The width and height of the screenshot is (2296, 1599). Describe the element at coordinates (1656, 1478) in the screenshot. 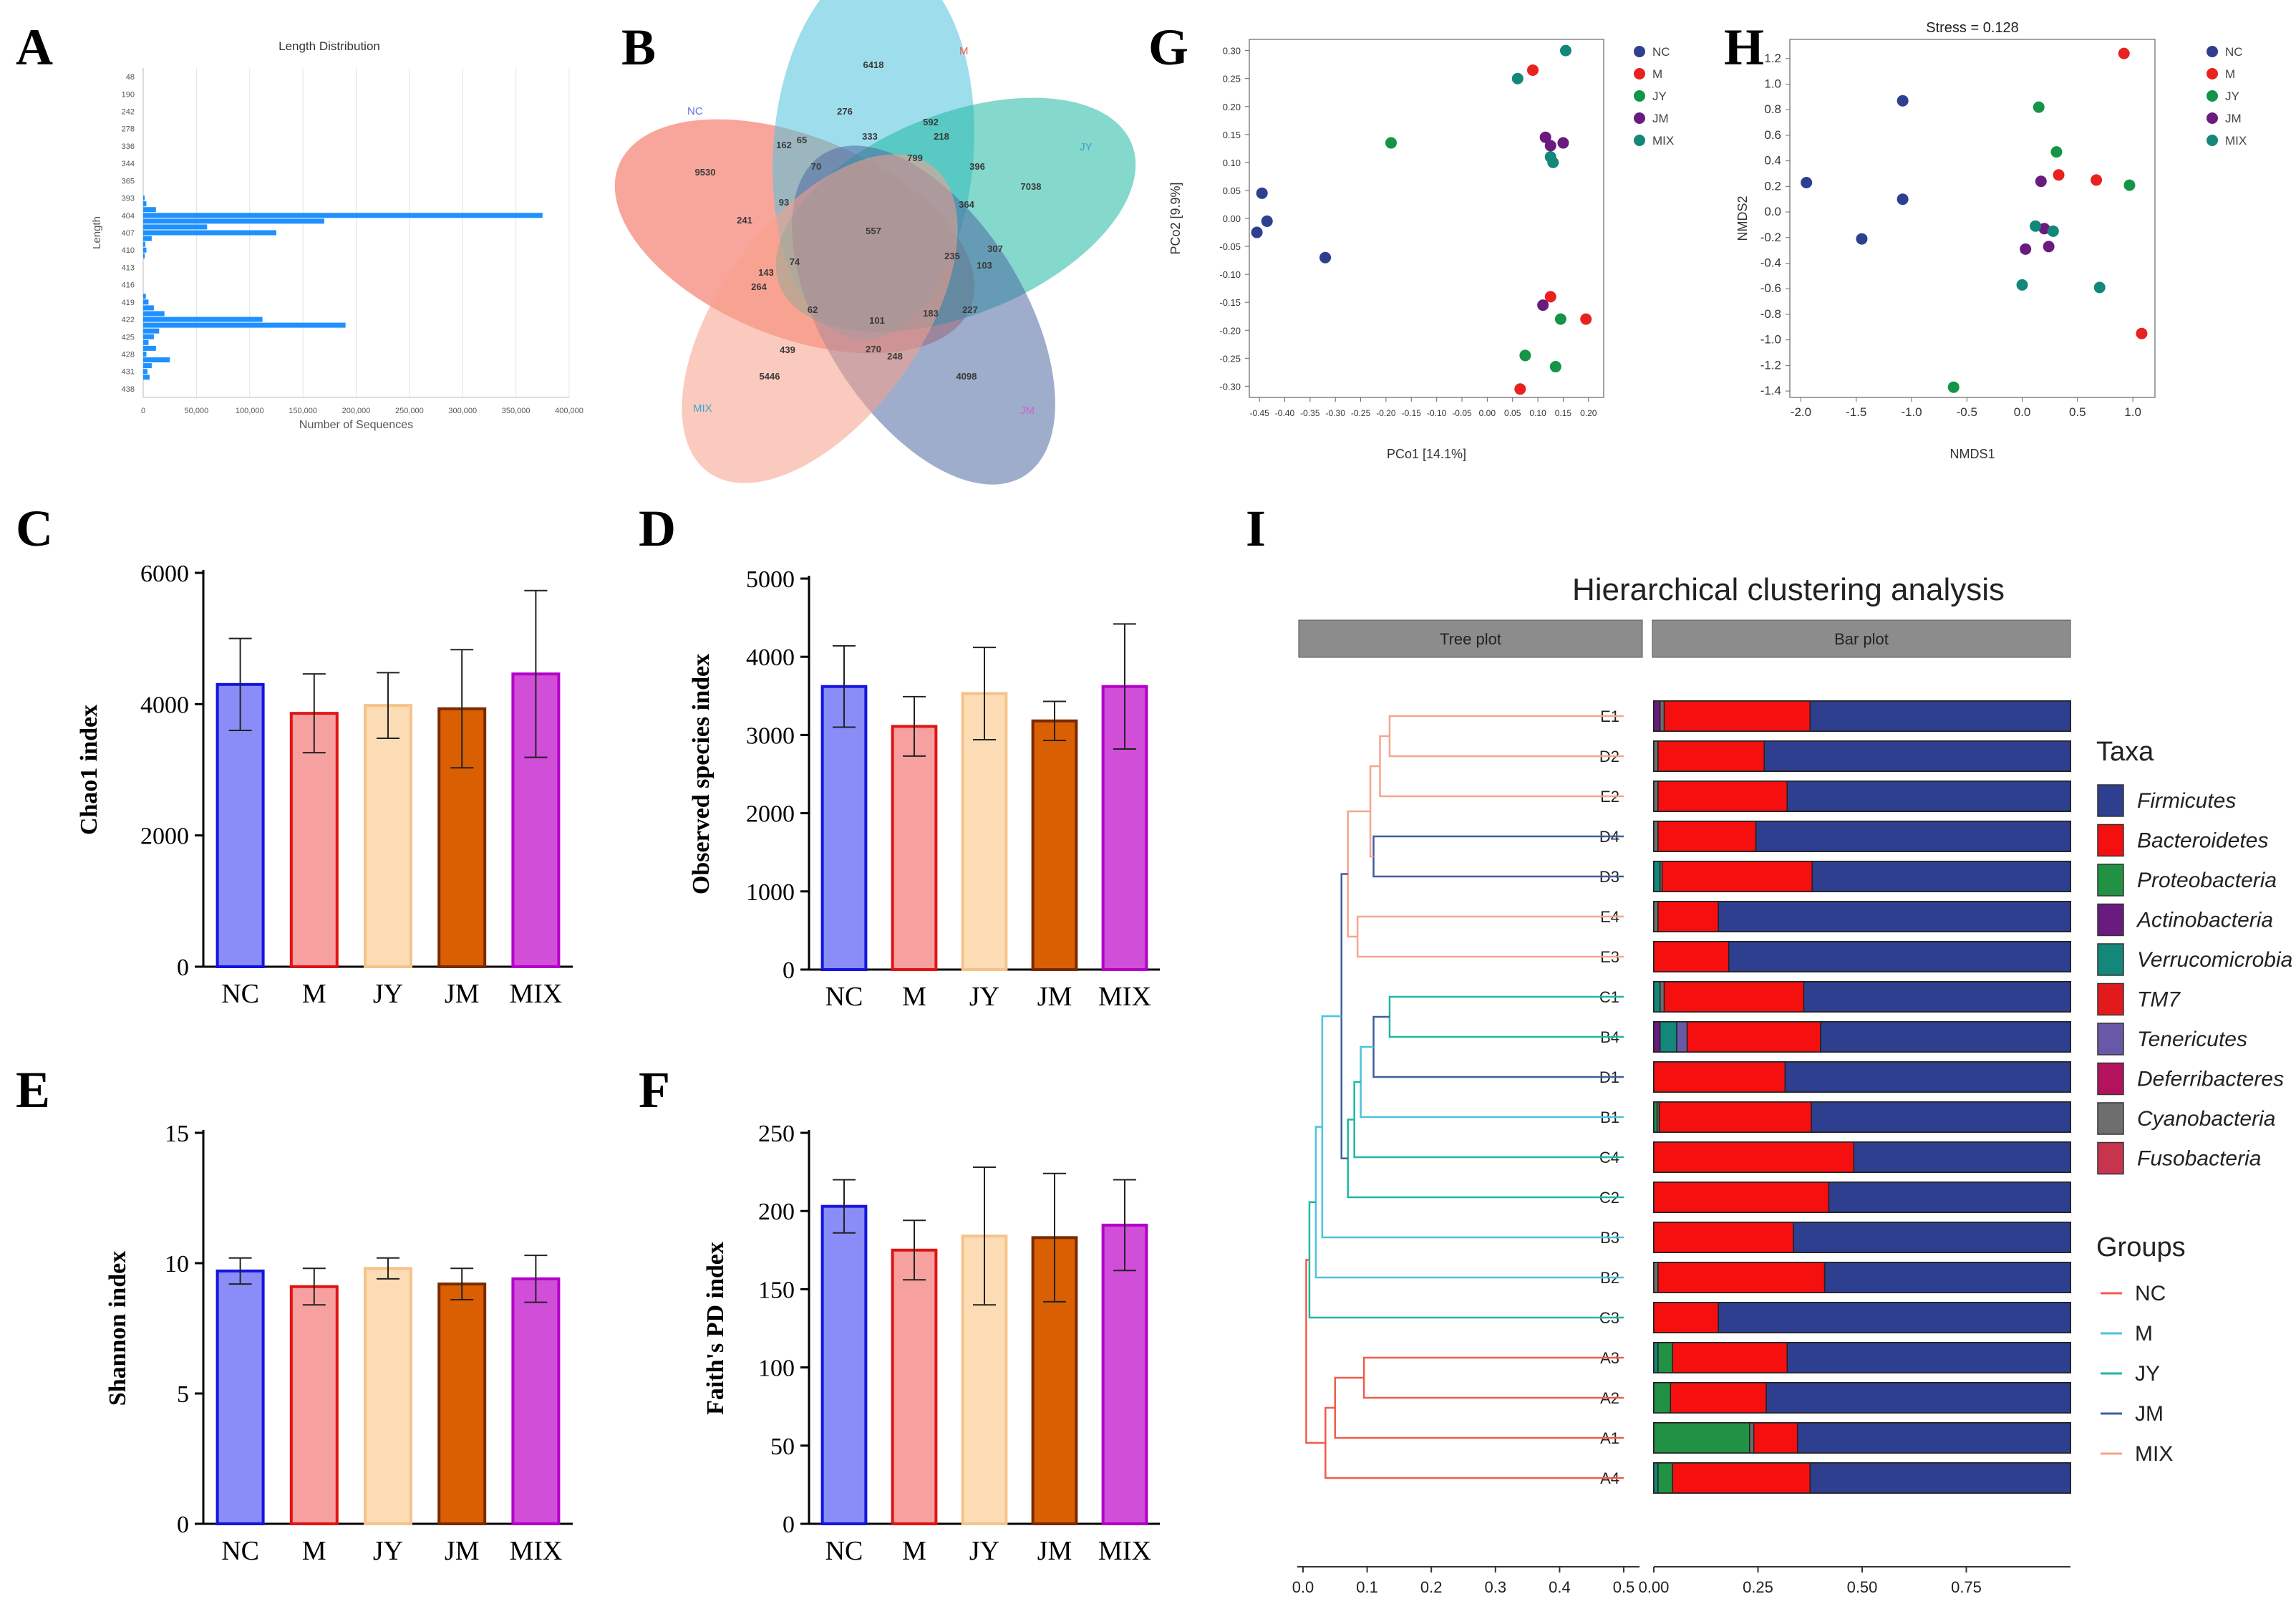

I see `bar-segment-verrucomicrobia` at that location.